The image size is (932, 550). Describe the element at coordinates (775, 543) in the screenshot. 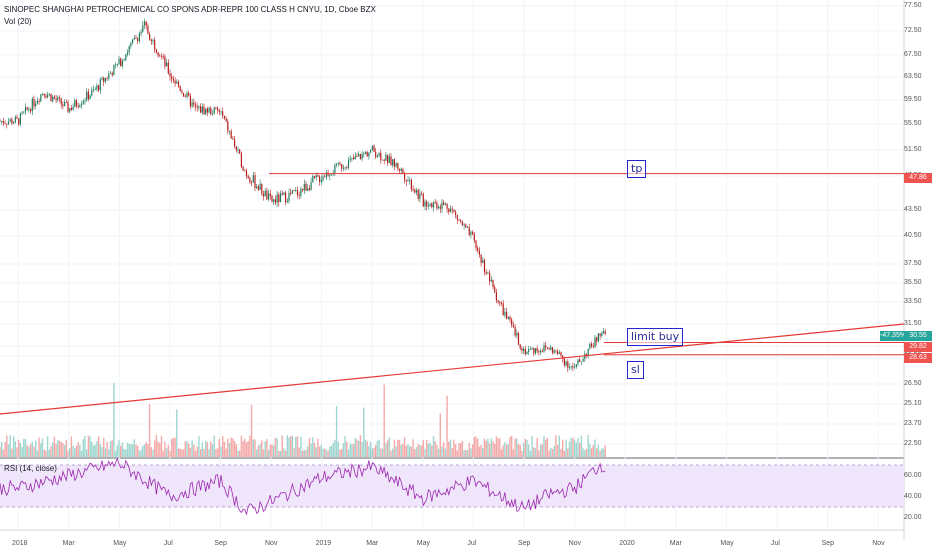

I see `time-axis-tick: Jul` at that location.